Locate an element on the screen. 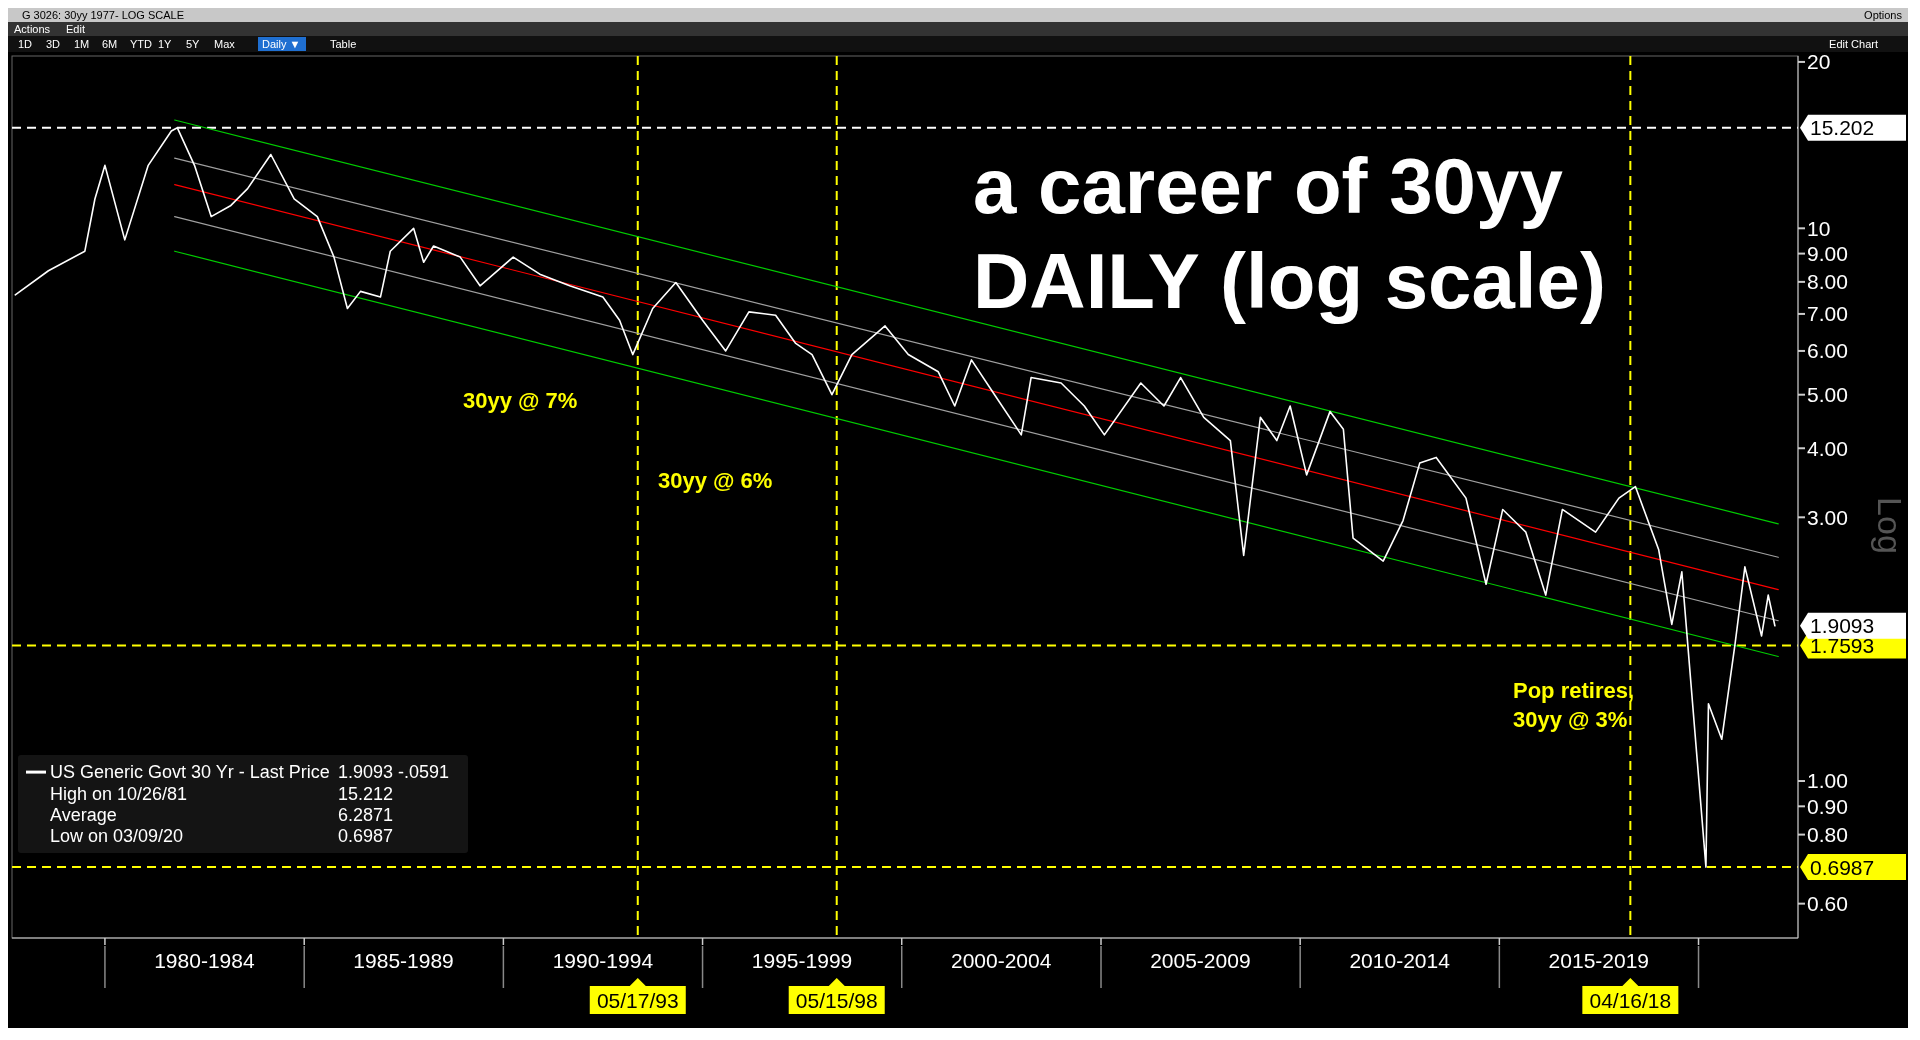 The height and width of the screenshot is (1040, 1920). annotation: 30yy @ 6% is located at coordinates (715, 480).